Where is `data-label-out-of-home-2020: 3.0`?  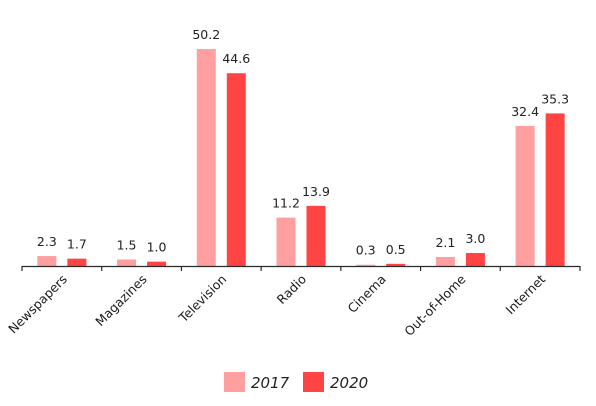
data-label-out-of-home-2020: 3.0 is located at coordinates (475, 238).